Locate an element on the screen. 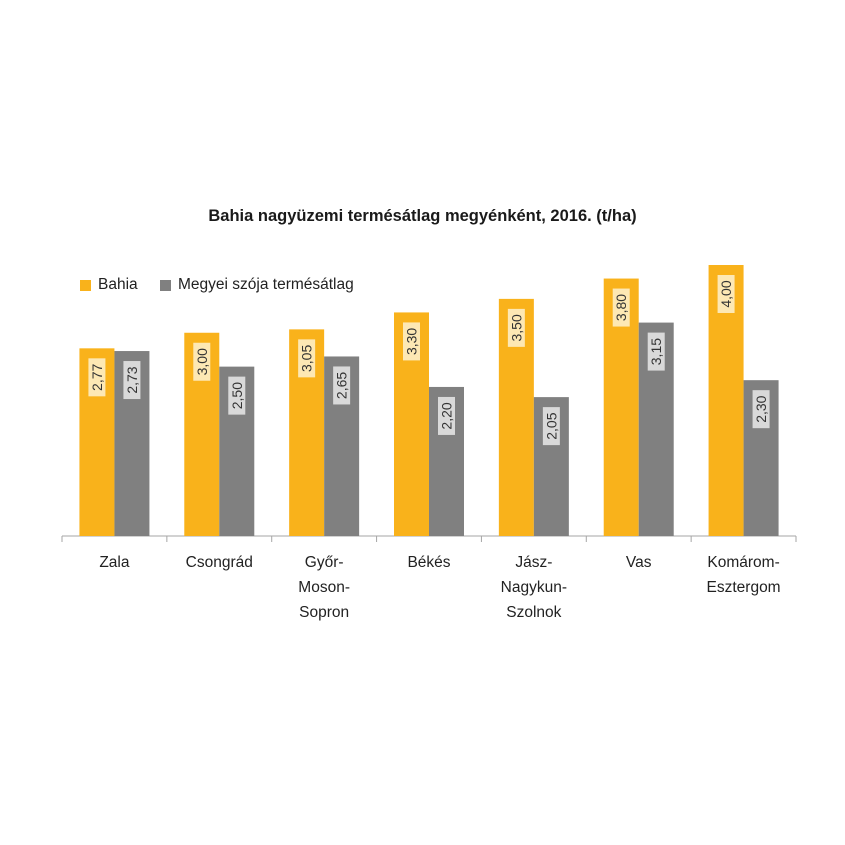  data-label-megyei: 2,65 is located at coordinates (342, 385).